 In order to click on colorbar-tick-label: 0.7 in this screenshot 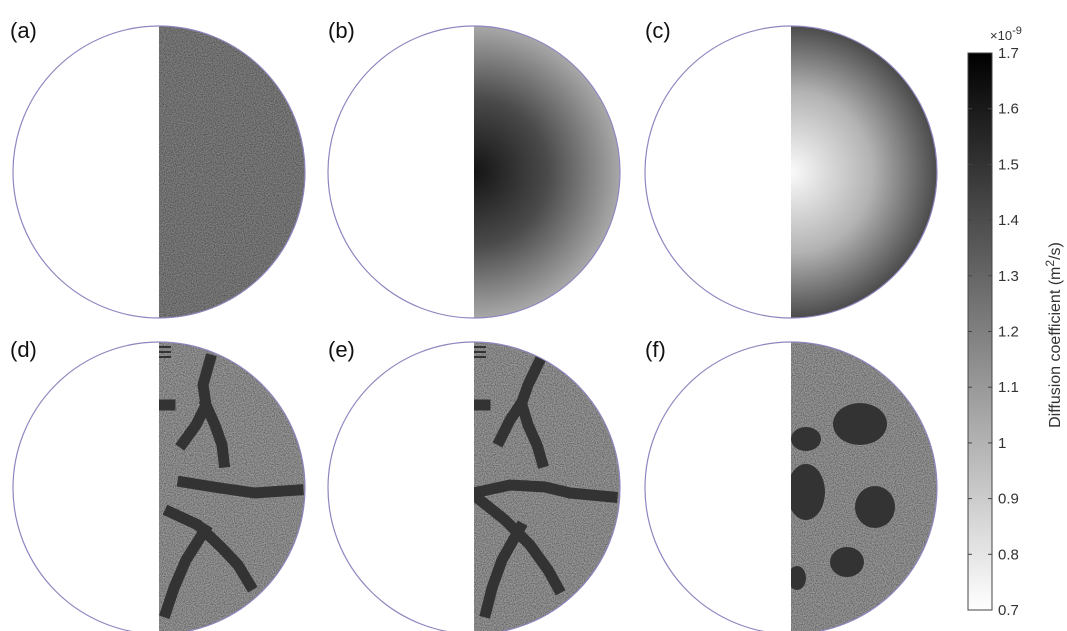, I will do `click(1008, 610)`.